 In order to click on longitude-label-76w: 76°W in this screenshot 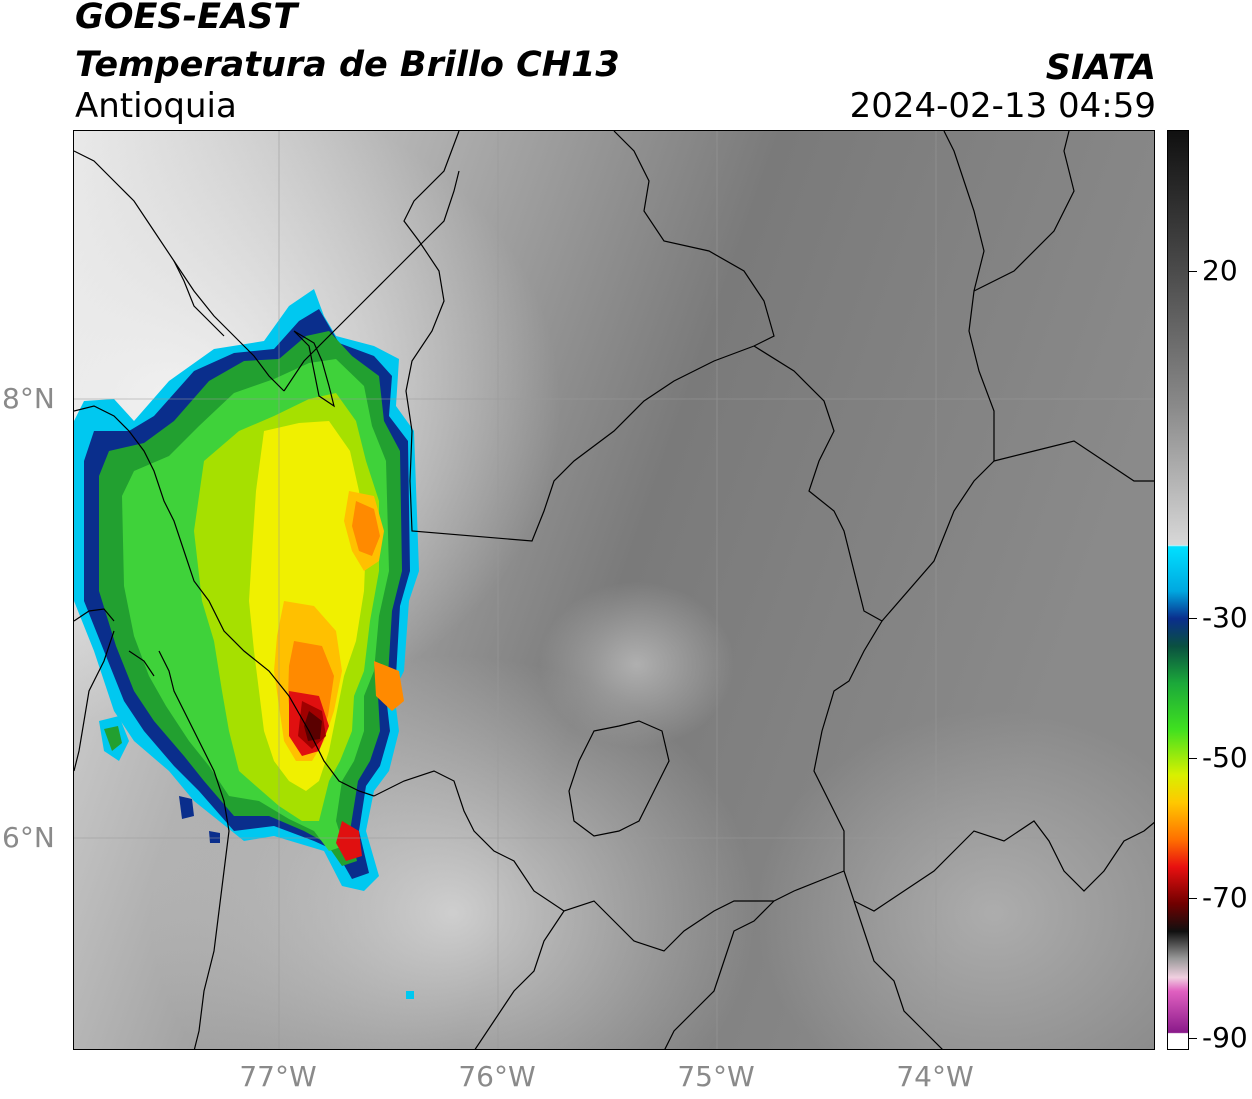, I will do `click(497, 1076)`.